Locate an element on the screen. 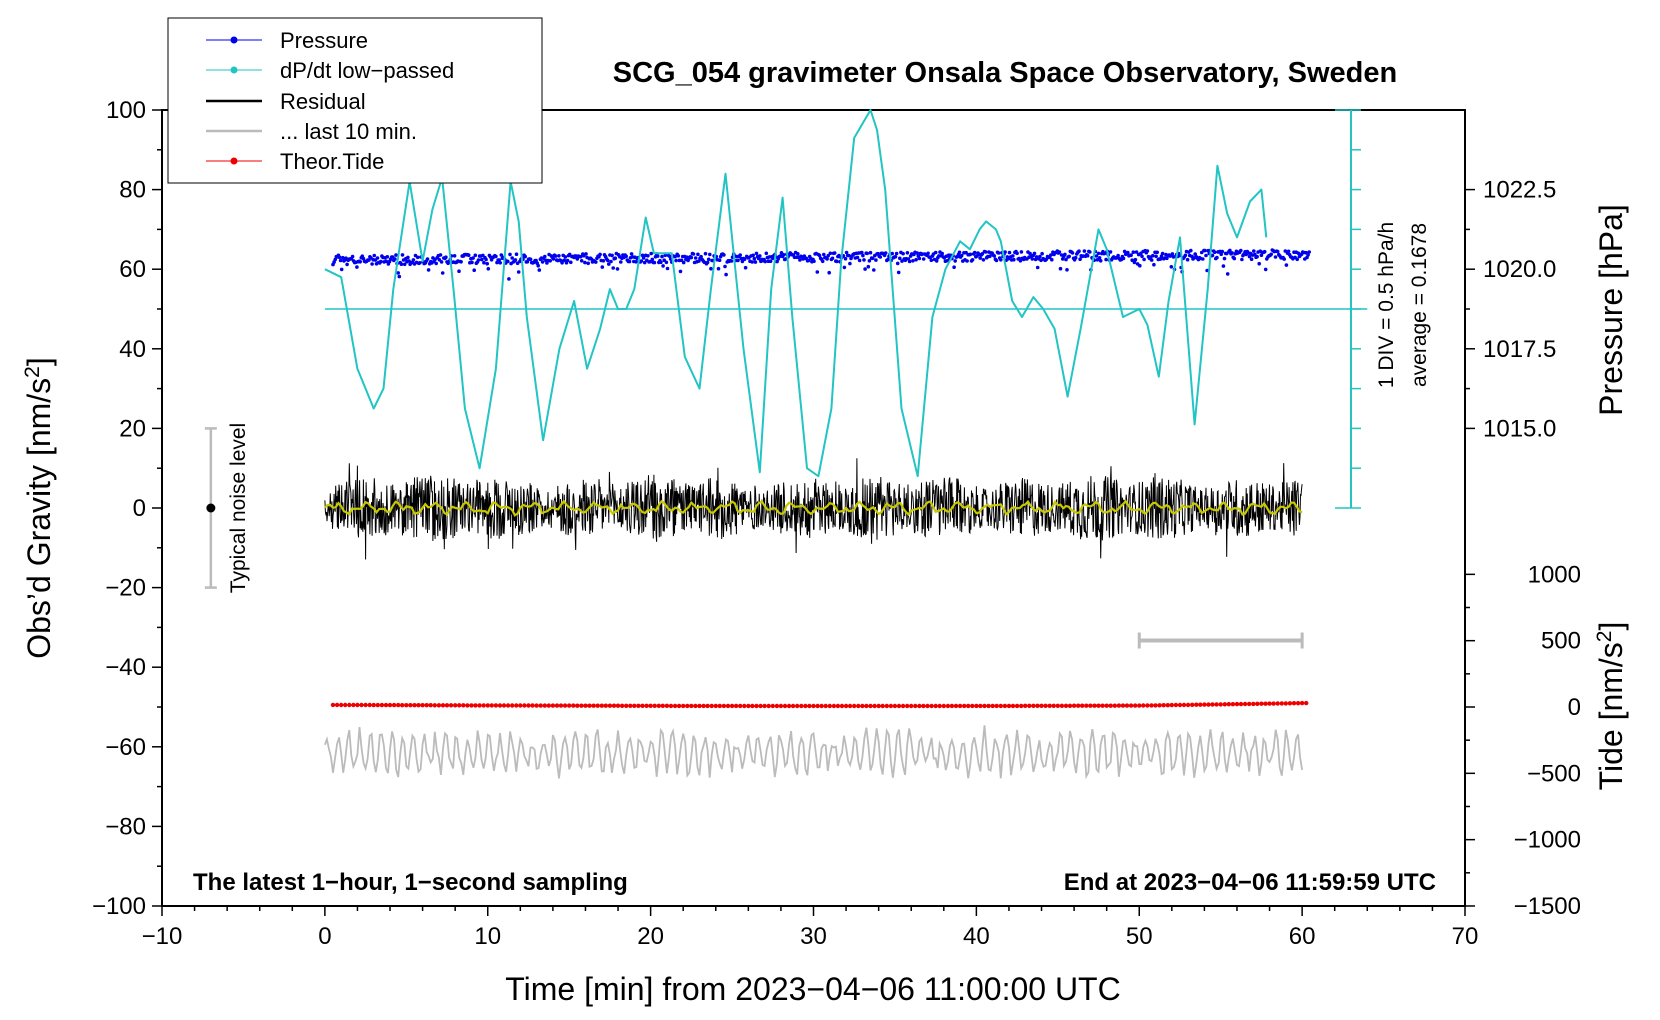 The height and width of the screenshot is (1020, 1660). ylabel-tide-main: Tide [nm/s is located at coordinates (1611, 716).